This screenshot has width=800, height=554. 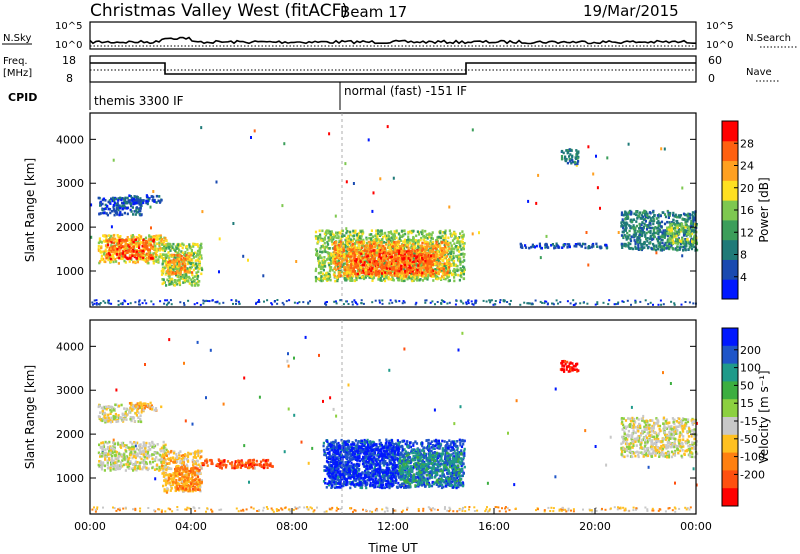 I want to click on nave-tick-top: 60, so click(x=715, y=60).